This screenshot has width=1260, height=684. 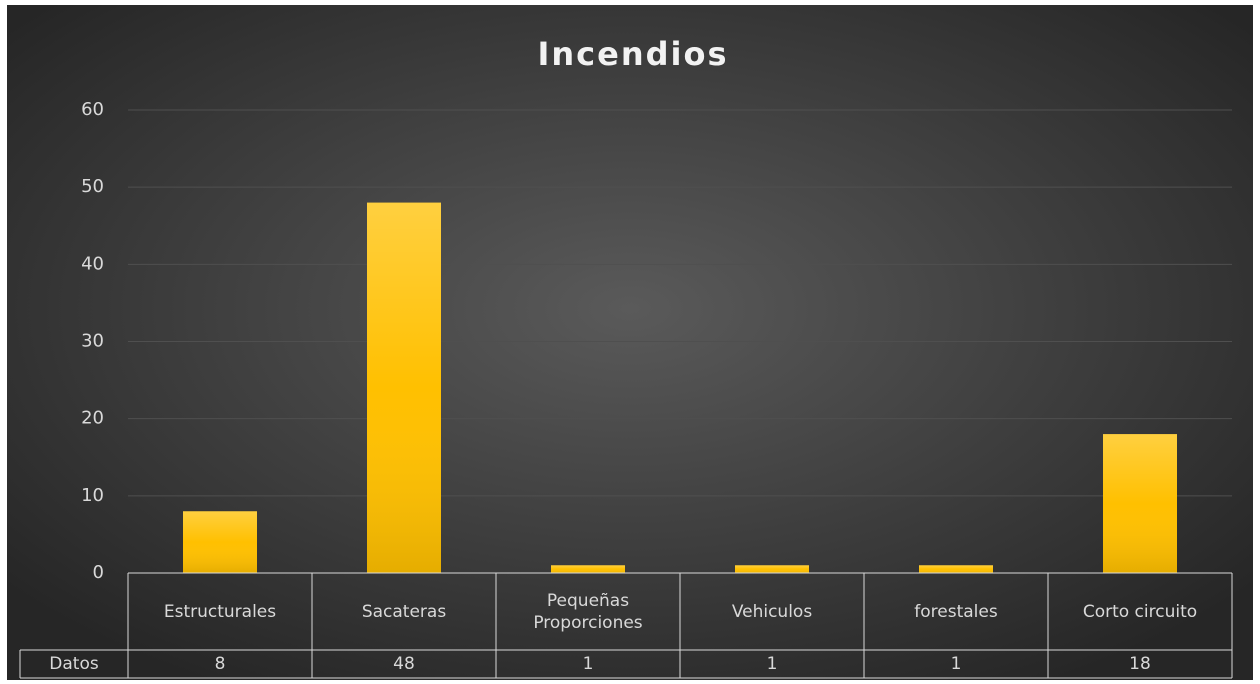 What do you see at coordinates (632, 54) in the screenshot?
I see `chart-title: Incendios` at bounding box center [632, 54].